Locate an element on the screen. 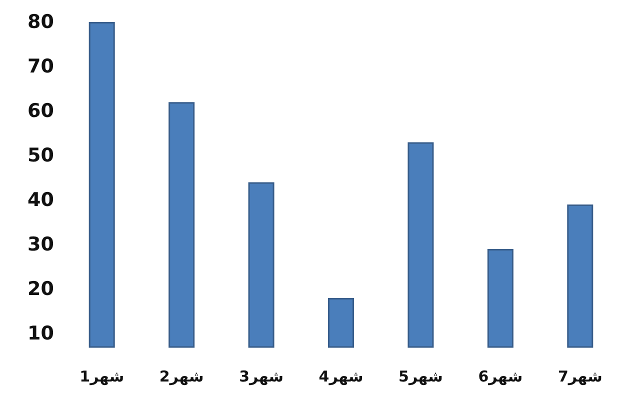 The image size is (640, 419). y-tick-label: 50 is located at coordinates (41, 155).